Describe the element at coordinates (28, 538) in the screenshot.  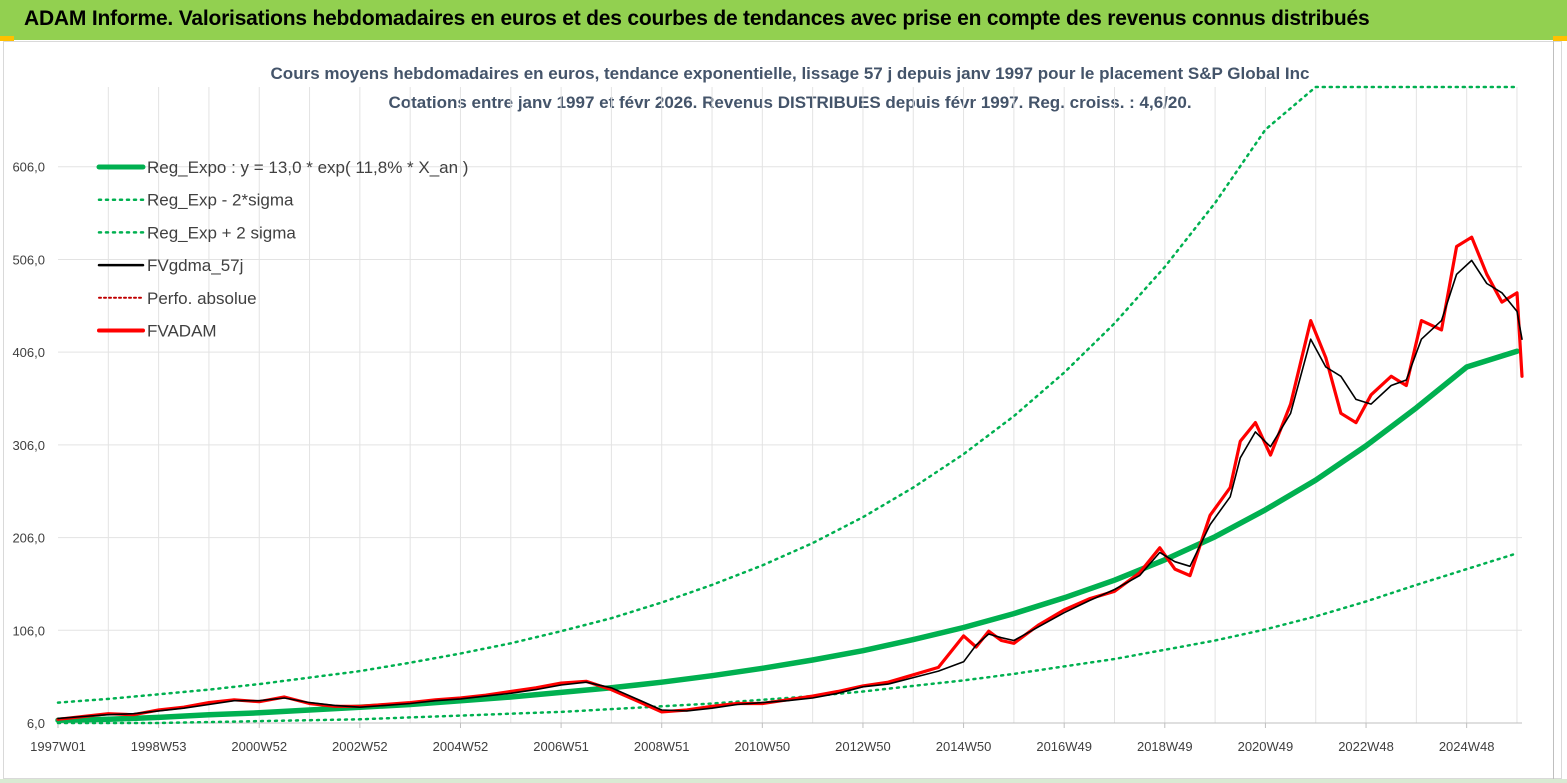
I see `y-tick-label: 206,0` at that location.